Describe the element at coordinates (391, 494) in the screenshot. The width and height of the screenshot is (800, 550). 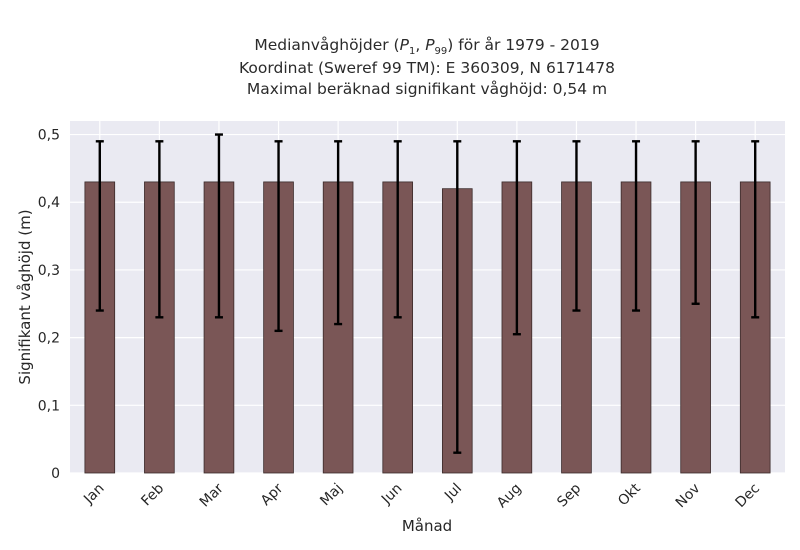
I see `x-tick-label-jun: Jun` at that location.